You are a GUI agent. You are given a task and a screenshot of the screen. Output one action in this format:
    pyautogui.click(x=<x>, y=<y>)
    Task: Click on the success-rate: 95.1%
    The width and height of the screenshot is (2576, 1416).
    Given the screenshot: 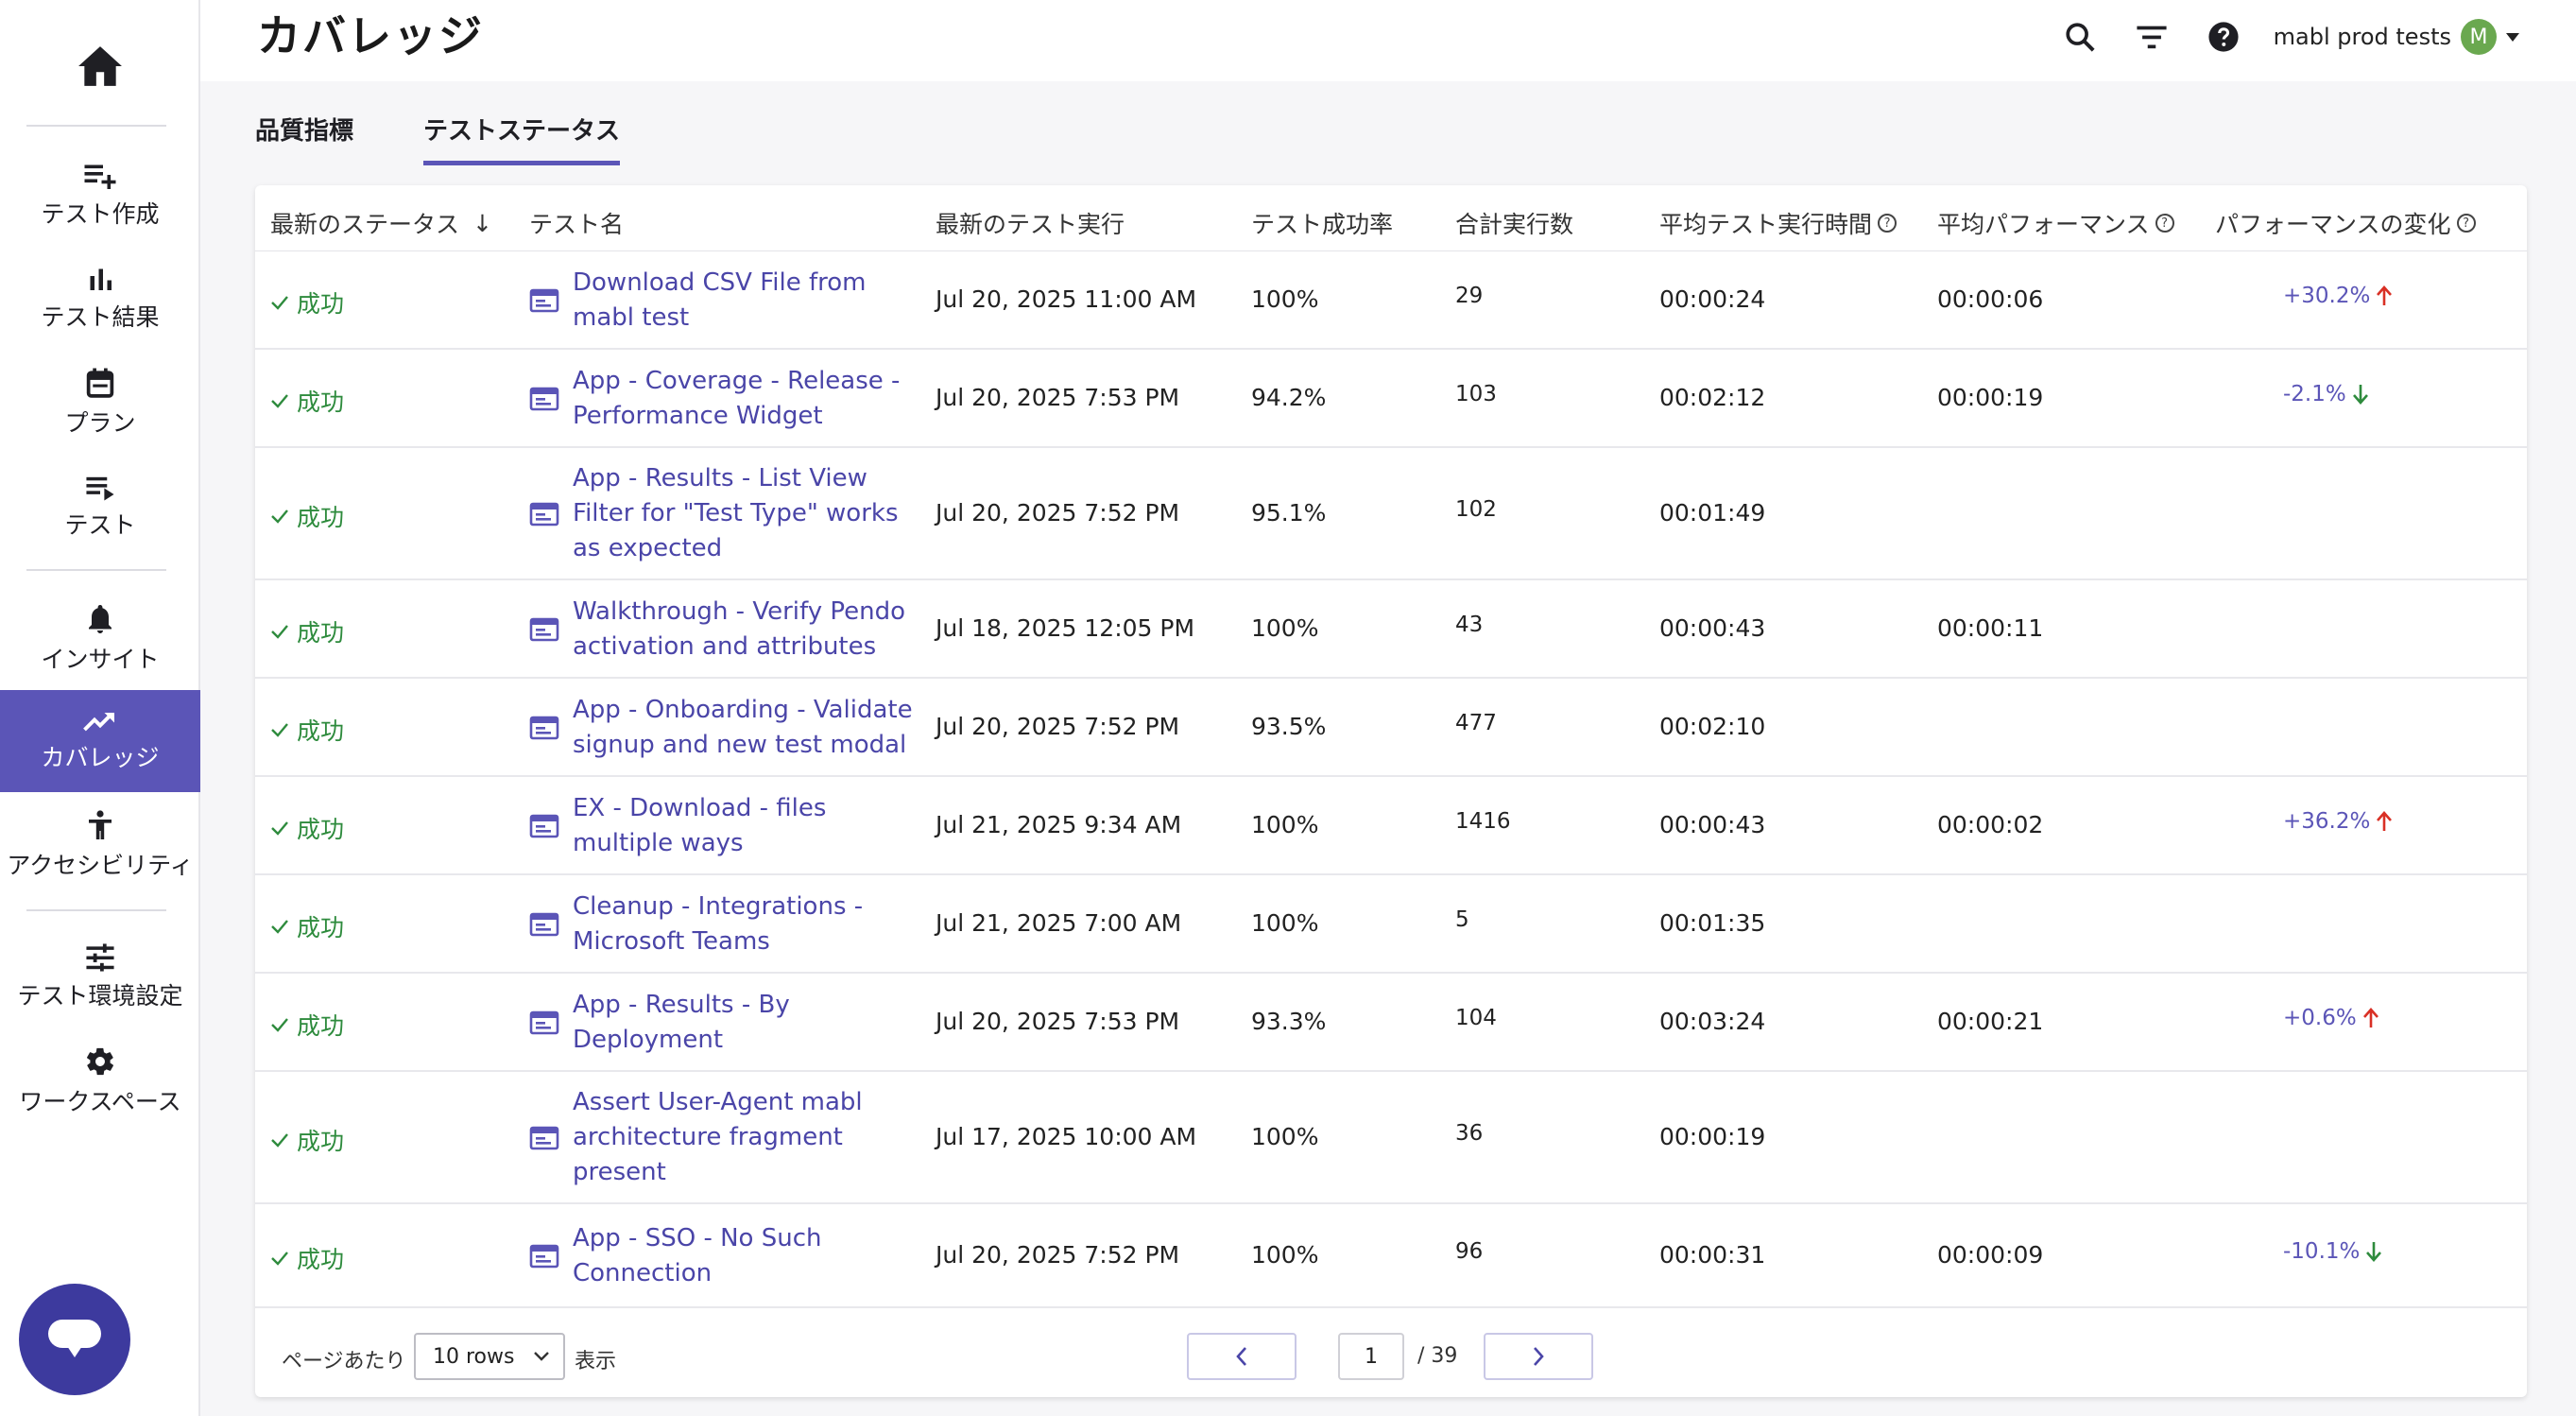 What is the action you would take?
    pyautogui.click(x=1289, y=513)
    